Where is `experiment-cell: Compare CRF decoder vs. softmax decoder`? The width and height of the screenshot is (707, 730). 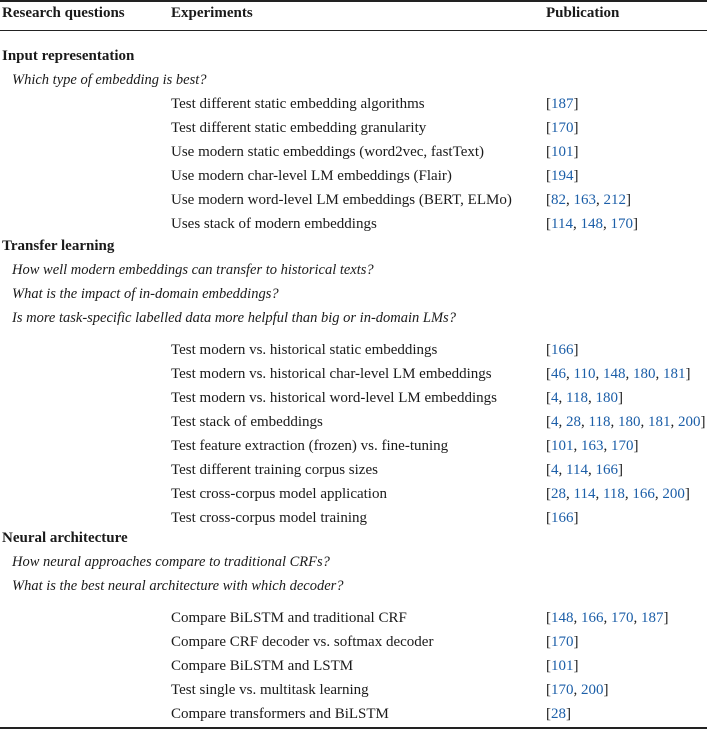
experiment-cell: Compare CRF decoder vs. softmax decoder is located at coordinates (302, 642).